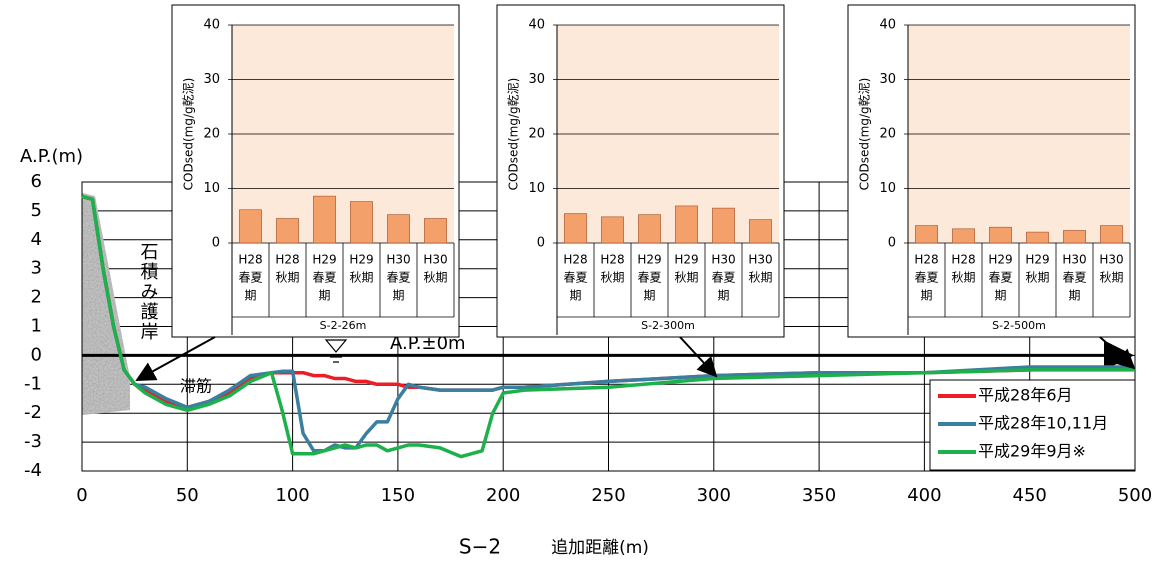  What do you see at coordinates (428, 343) in the screenshot?
I see `annotation: A.P.±0m` at bounding box center [428, 343].